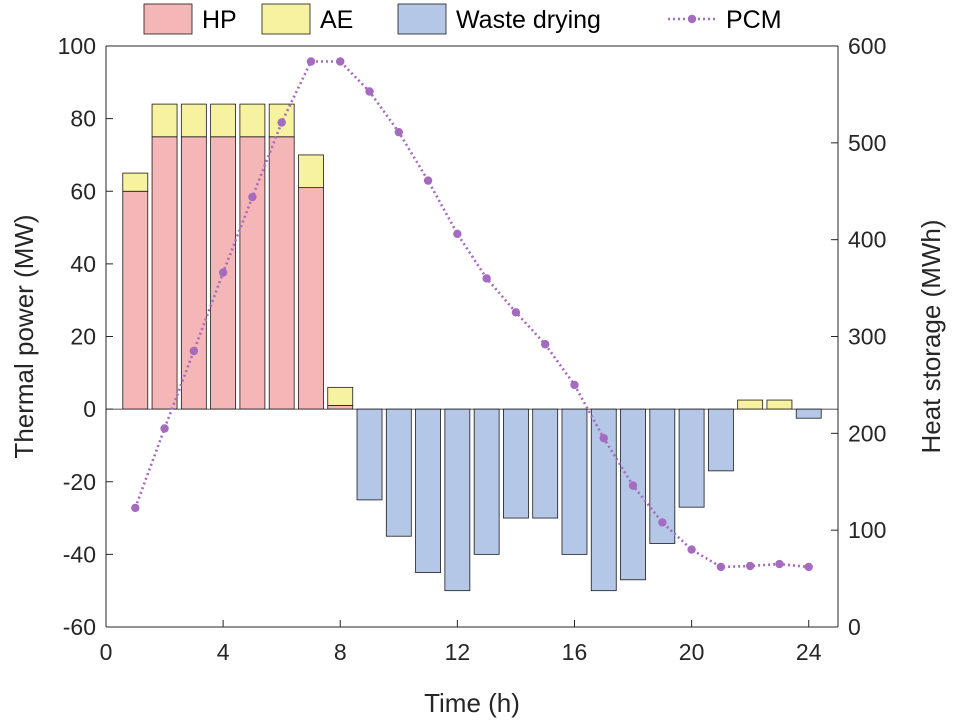 The width and height of the screenshot is (955, 723). I want to click on x-tick-label: 16, so click(575, 652).